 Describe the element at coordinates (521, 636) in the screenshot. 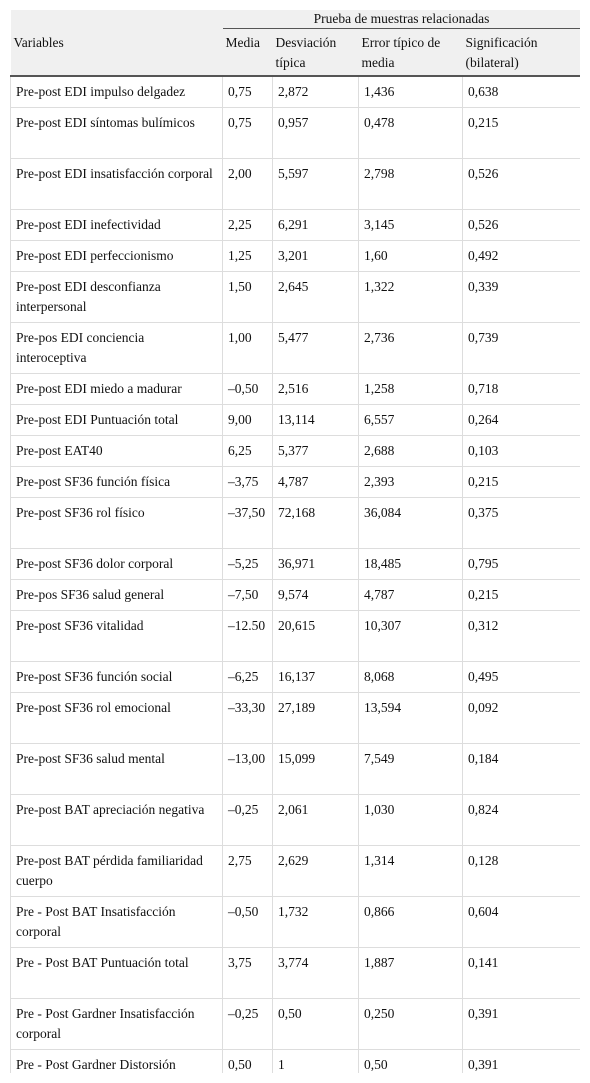

I see `value-cell: 0,312` at that location.